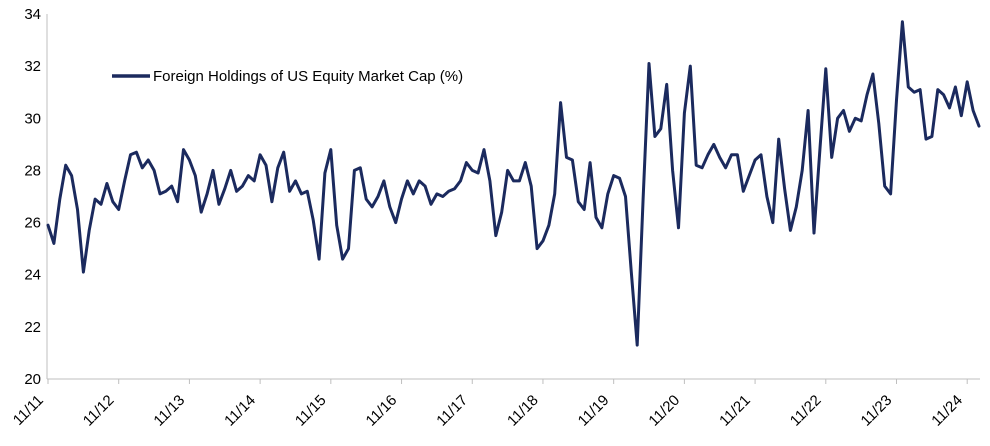 The height and width of the screenshot is (446, 990). Describe the element at coordinates (947, 411) in the screenshot. I see `x-tick-label: 11/24` at that location.